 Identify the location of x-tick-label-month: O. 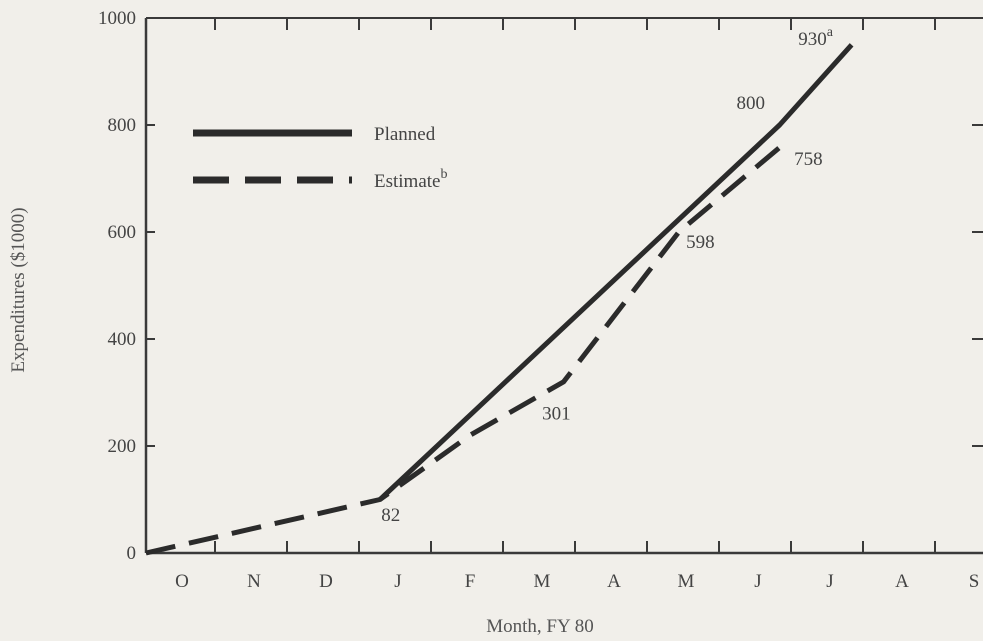
(182, 581).